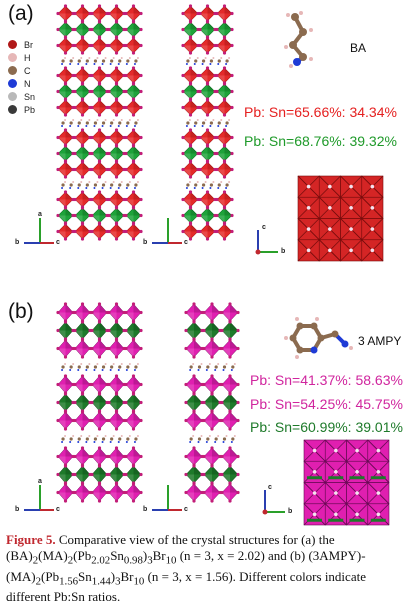 Image resolution: width=412 pixels, height=609 pixels. I want to click on axis-label-a1-up: a, so click(40, 214).